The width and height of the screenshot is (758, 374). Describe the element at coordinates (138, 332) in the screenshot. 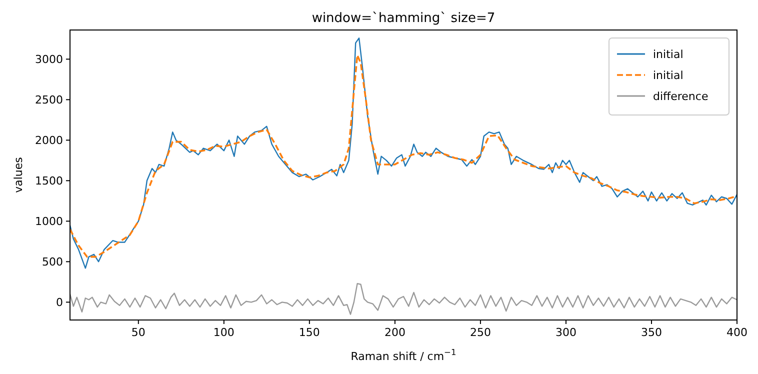

I see `x-tick-label: 50` at that location.